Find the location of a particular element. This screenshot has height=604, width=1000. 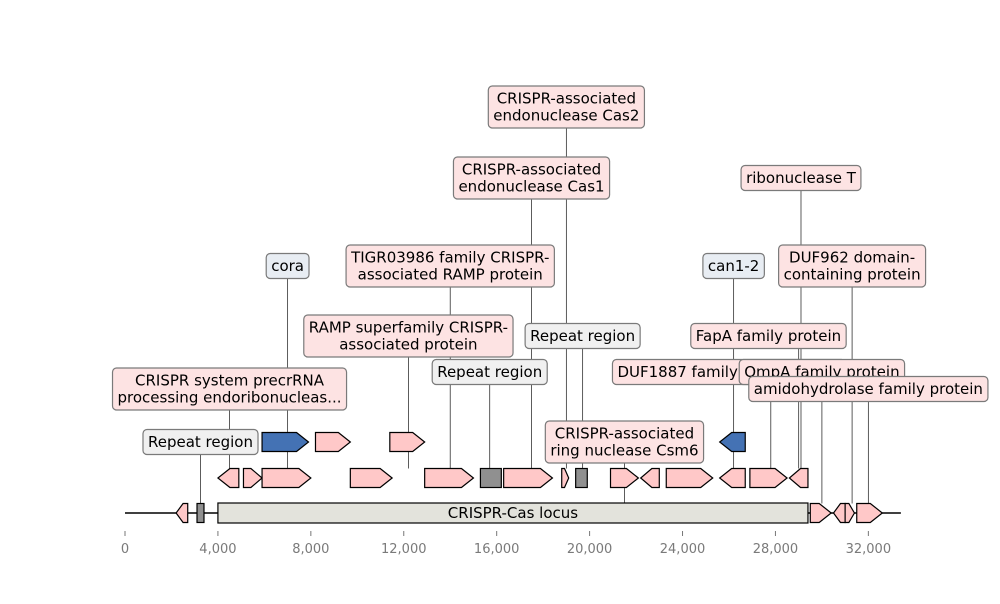

annotation-text: FapA family protein is located at coordinates (768, 336).